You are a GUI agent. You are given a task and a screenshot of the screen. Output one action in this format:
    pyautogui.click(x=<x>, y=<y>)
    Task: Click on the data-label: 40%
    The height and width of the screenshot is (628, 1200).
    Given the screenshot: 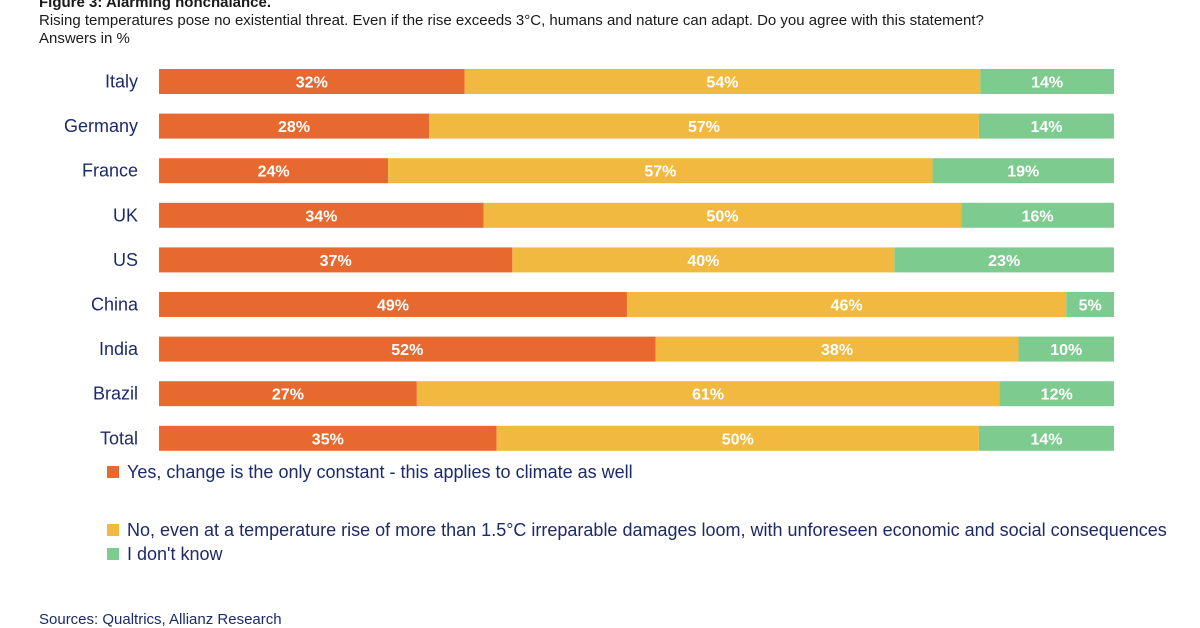 What is the action you would take?
    pyautogui.click(x=703, y=261)
    